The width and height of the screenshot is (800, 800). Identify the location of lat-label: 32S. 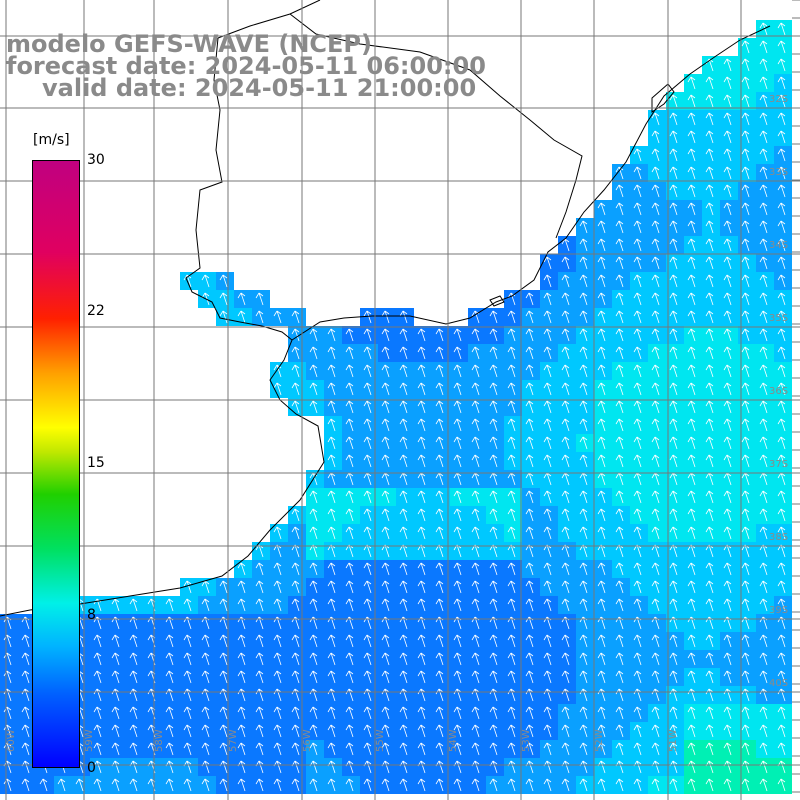
(779, 99).